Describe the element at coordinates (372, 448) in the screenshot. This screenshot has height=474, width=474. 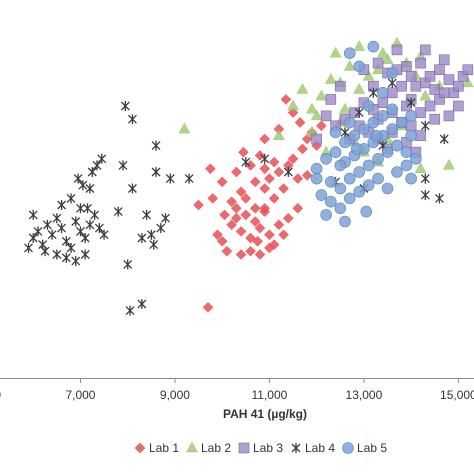
I see `legend-label-lab-5: Lab 5` at that location.